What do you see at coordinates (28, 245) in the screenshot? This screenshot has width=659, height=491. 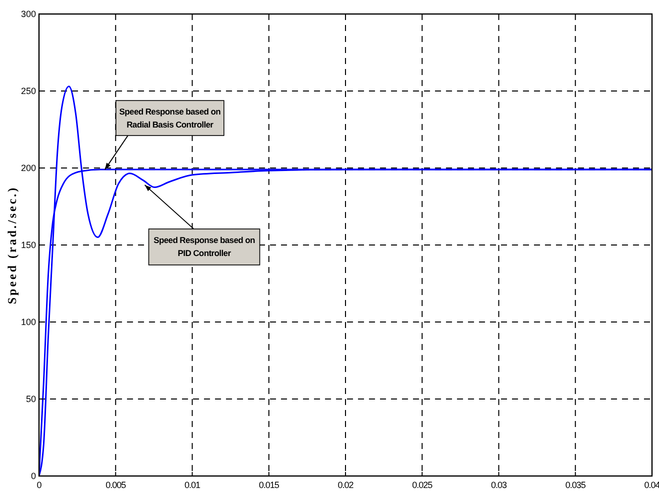 I see `y-tick-label: 150` at bounding box center [28, 245].